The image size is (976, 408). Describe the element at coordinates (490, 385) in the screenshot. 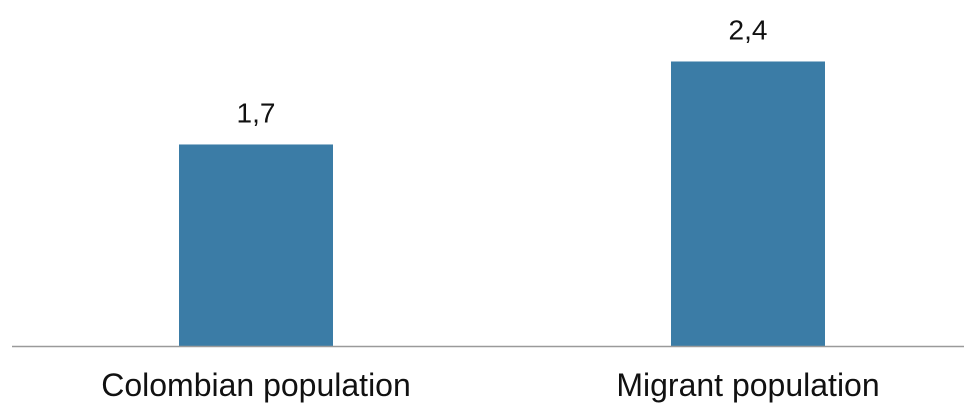

I see `category-labels-group: Colombian population Migrant population` at that location.